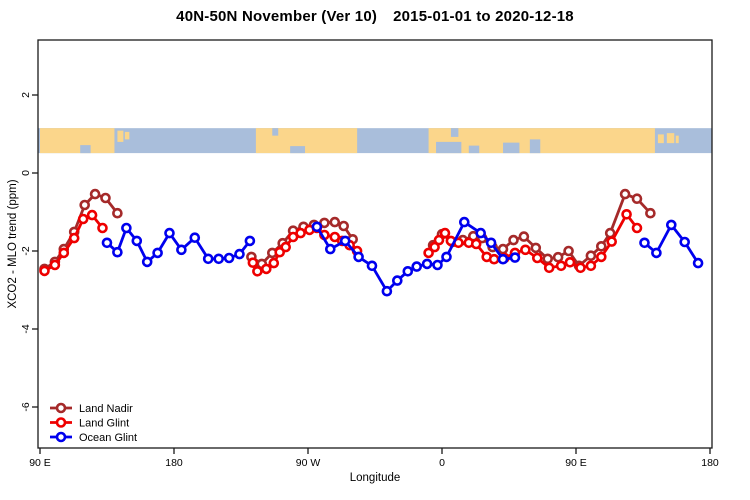  I want to click on legend-item-land-nadir: Land Nadir, so click(91, 408).